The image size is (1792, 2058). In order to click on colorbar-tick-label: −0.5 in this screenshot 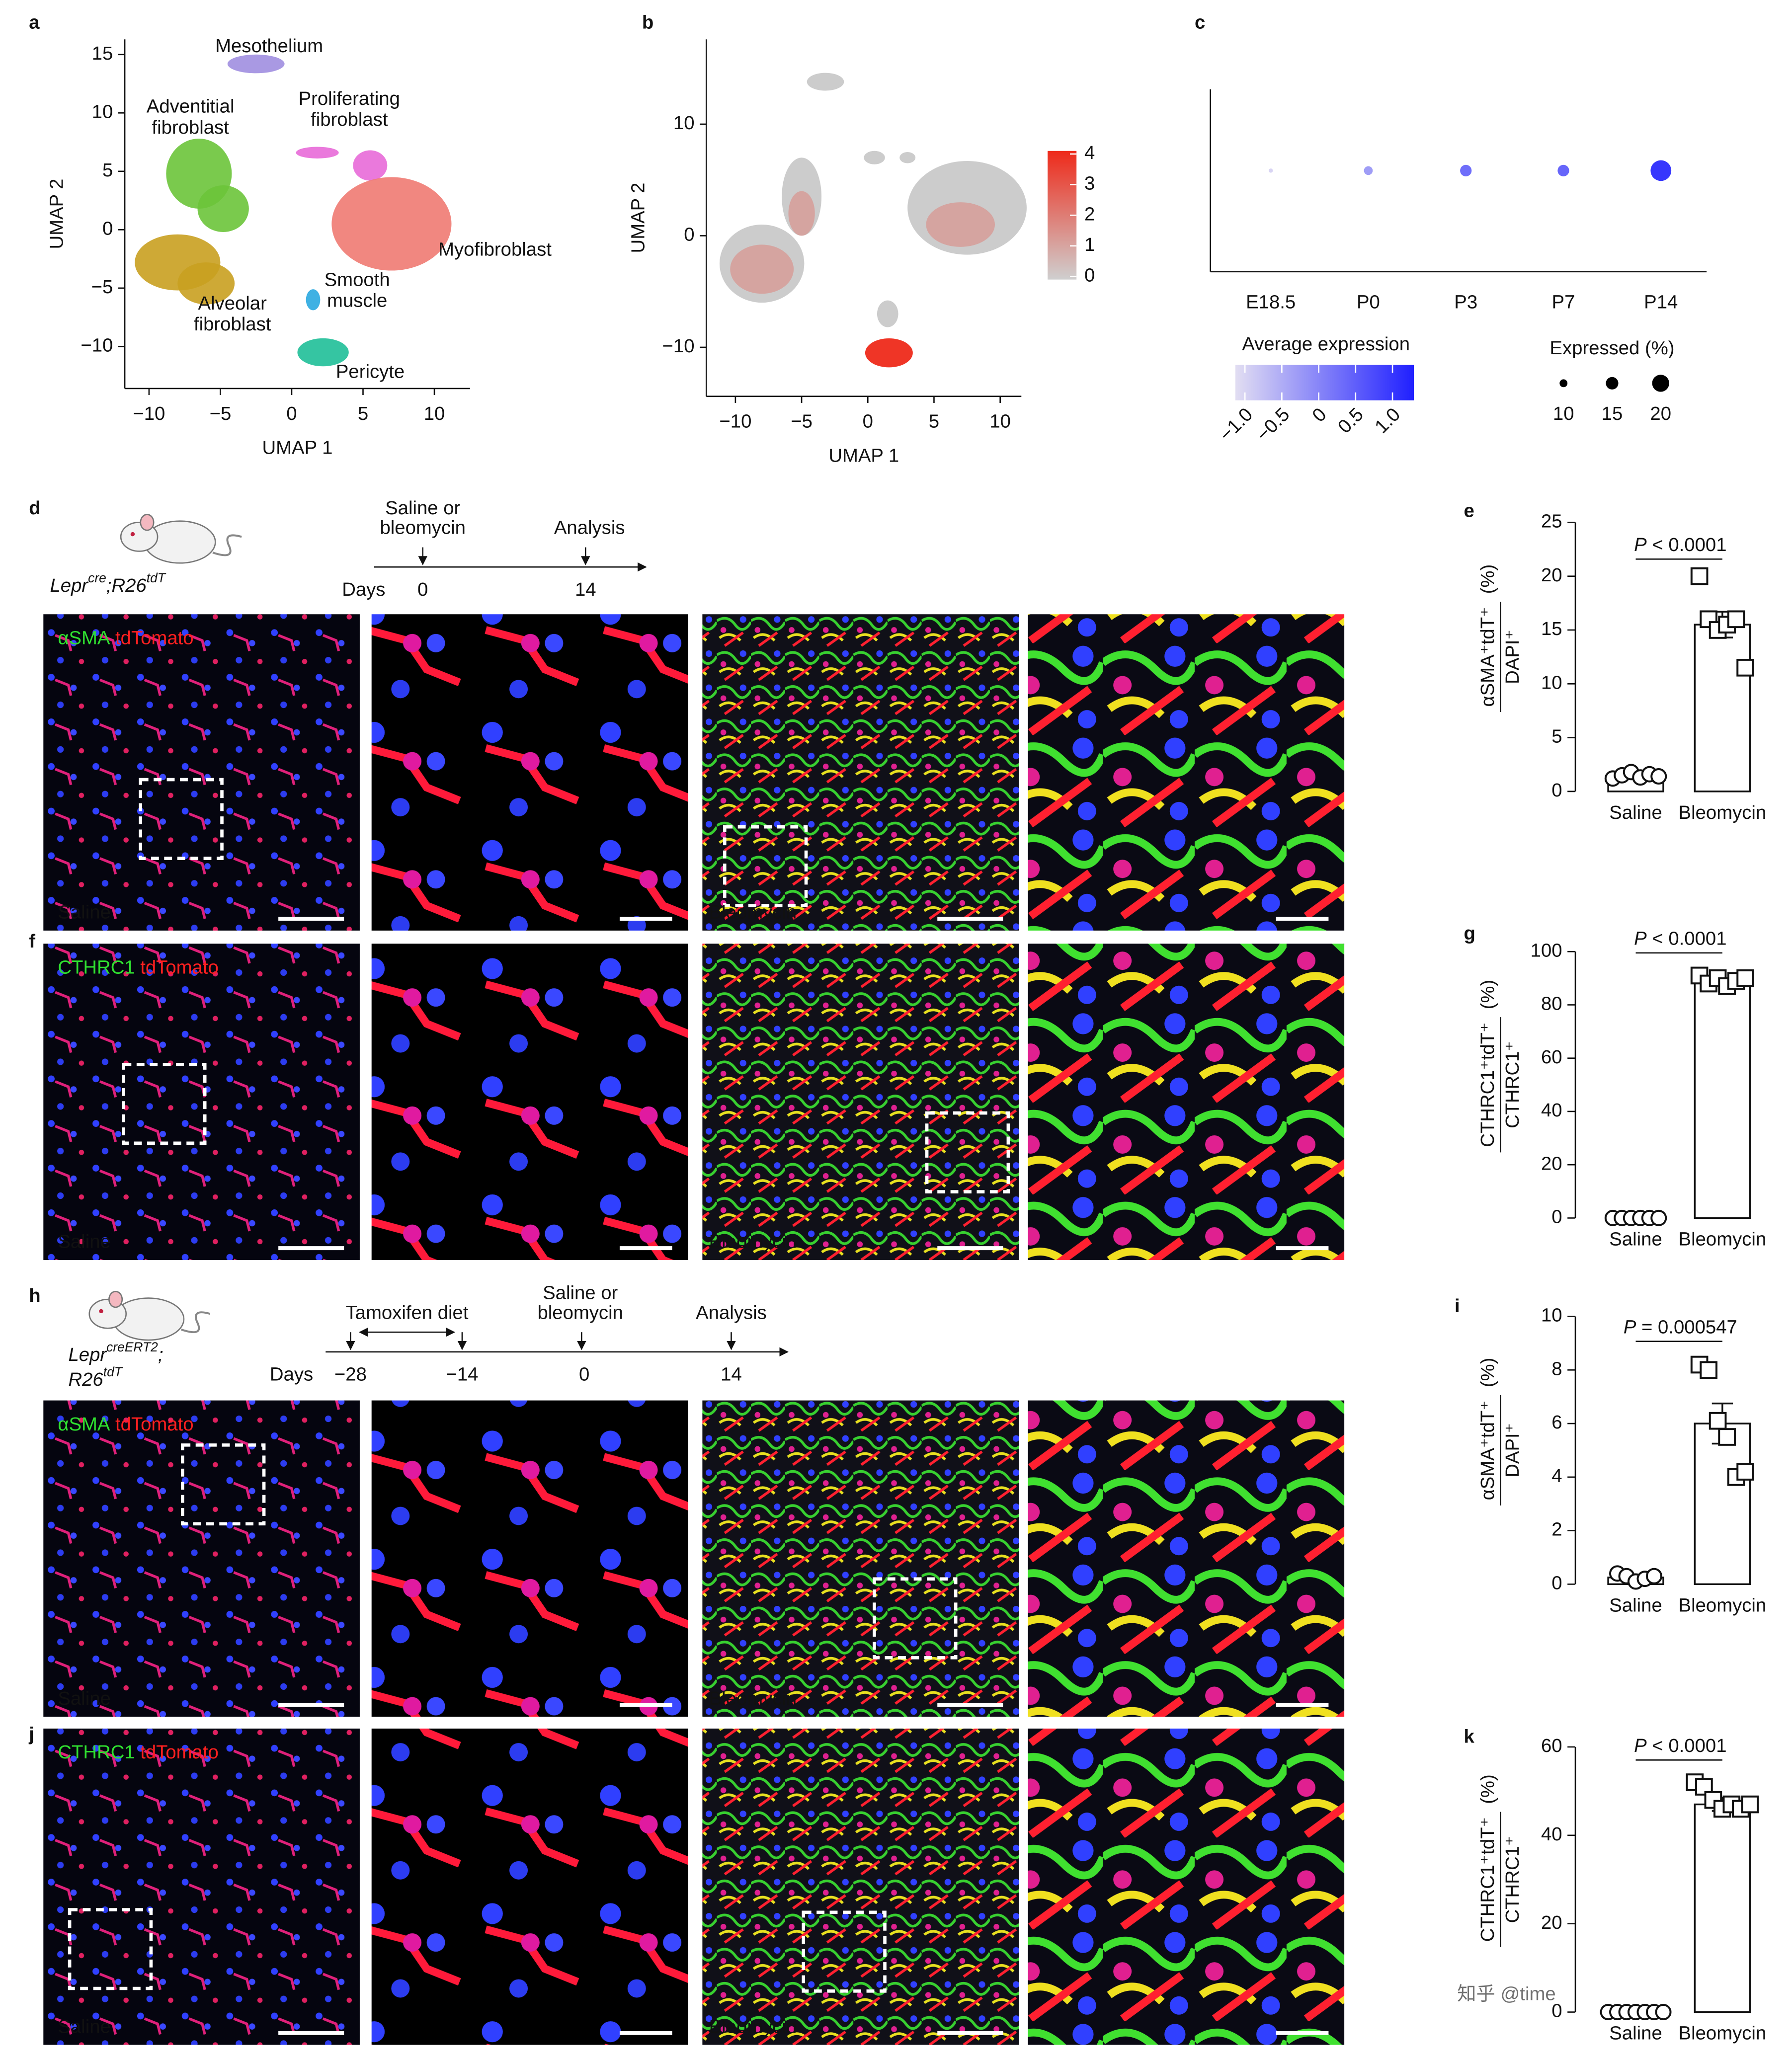, I will do `click(1273, 425)`.